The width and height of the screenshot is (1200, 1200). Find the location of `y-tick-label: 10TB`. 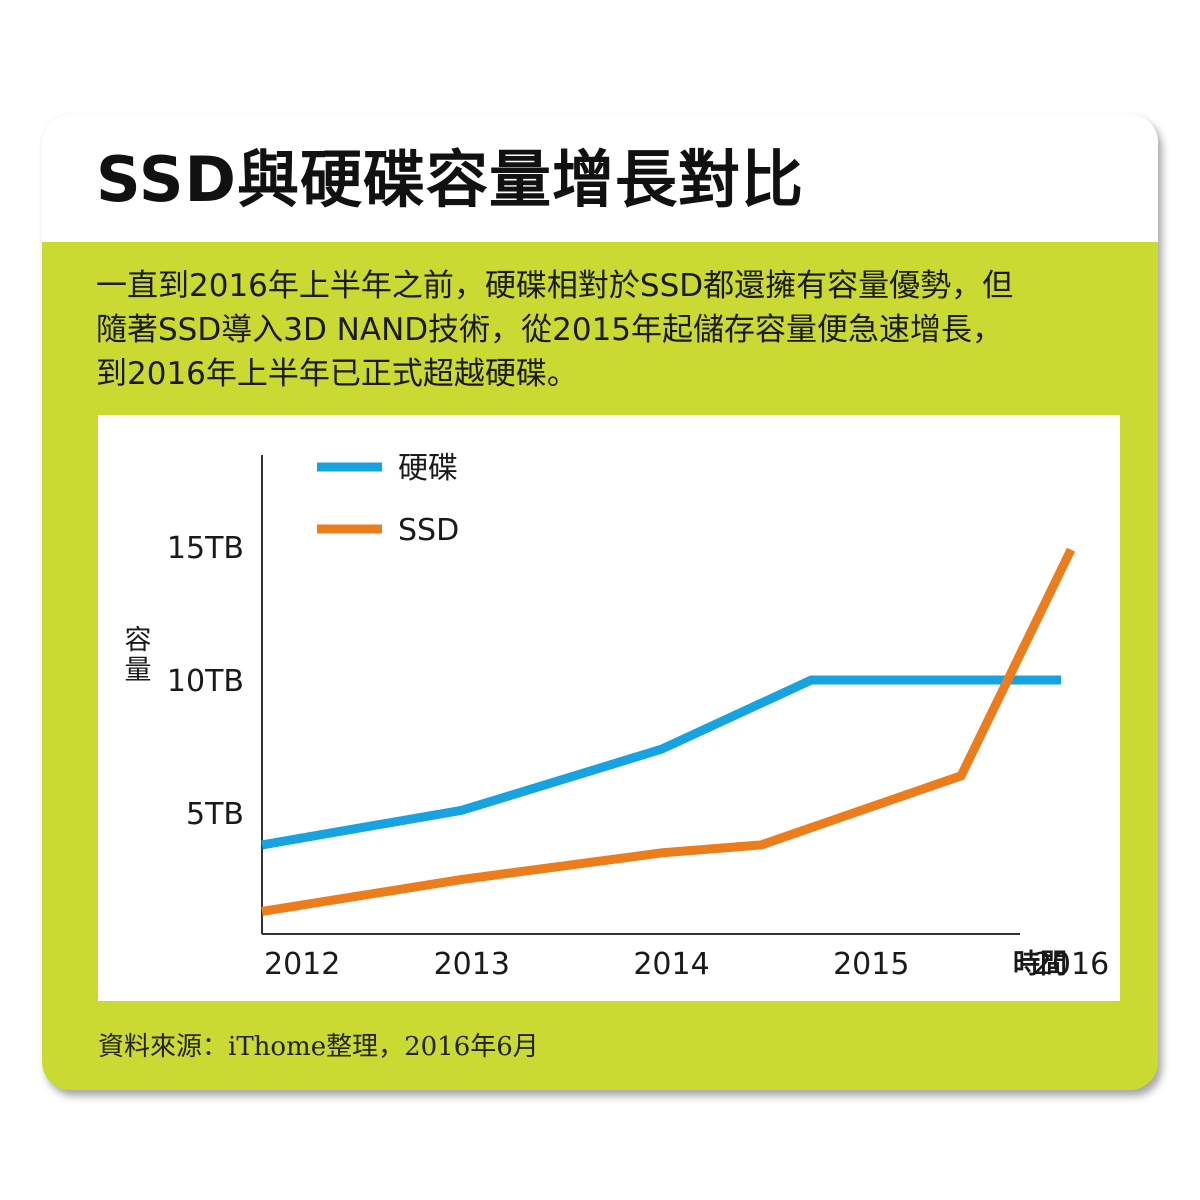

y-tick-label: 10TB is located at coordinates (205, 681).